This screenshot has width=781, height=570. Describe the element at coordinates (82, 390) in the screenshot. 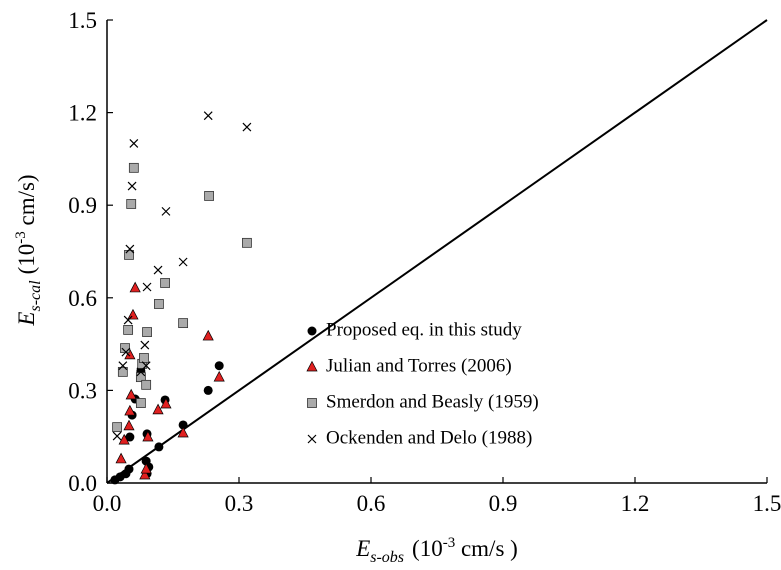

I see `y-tick-label: 0.3` at that location.